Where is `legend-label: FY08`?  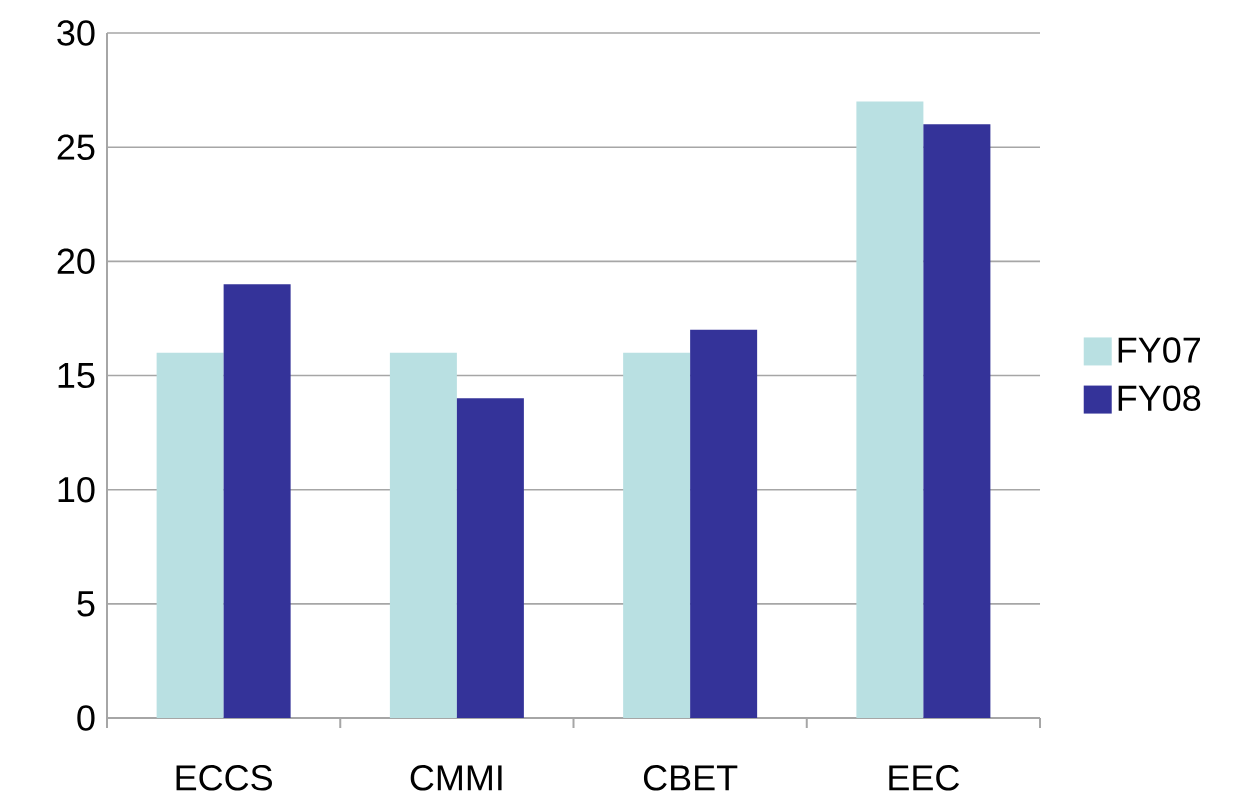 legend-label: FY08 is located at coordinates (1159, 398).